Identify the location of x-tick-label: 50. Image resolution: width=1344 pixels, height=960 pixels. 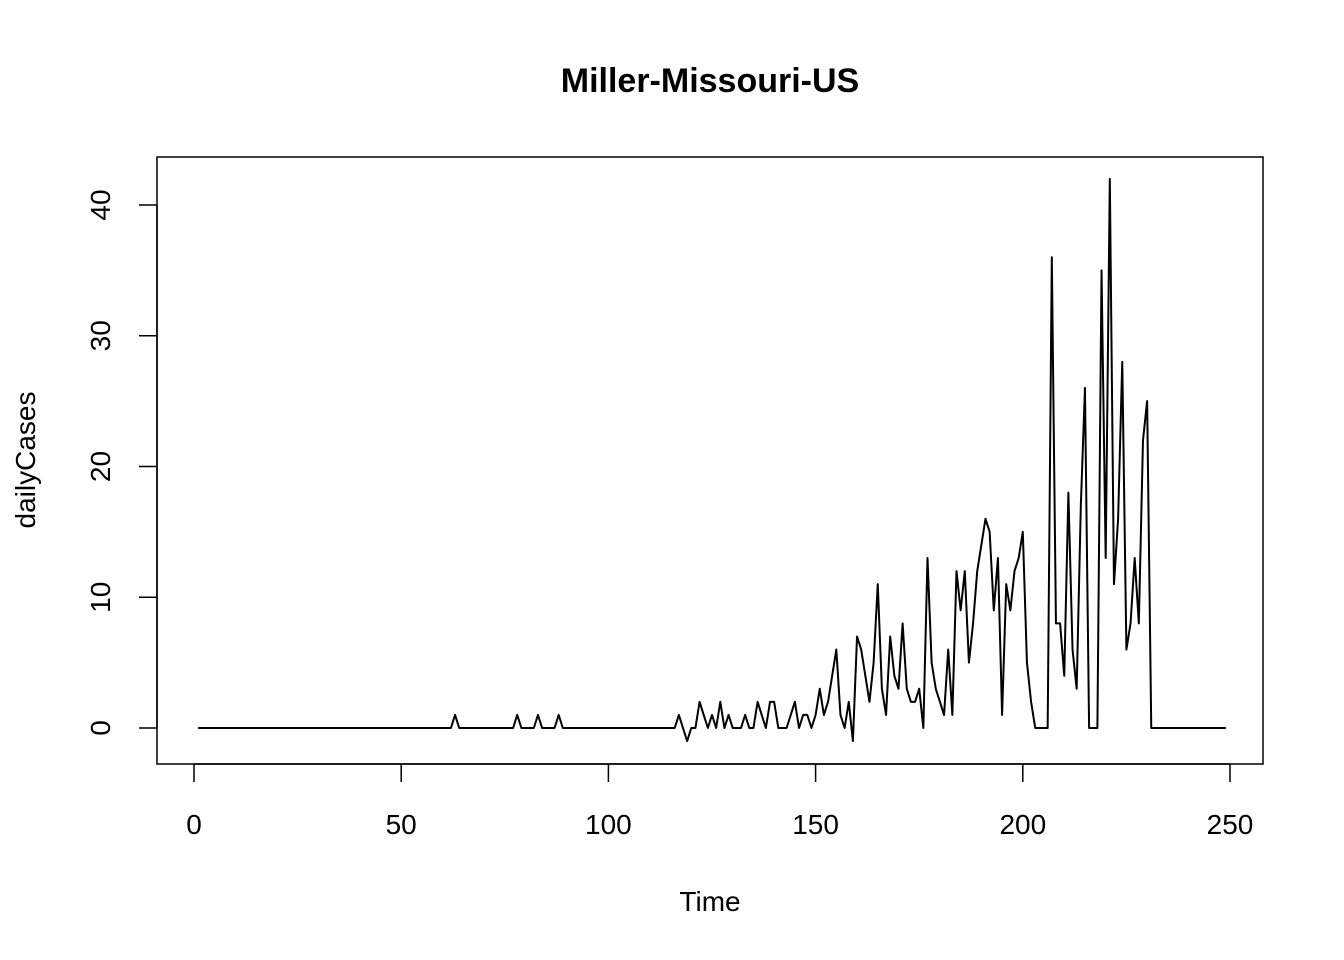
(401, 824).